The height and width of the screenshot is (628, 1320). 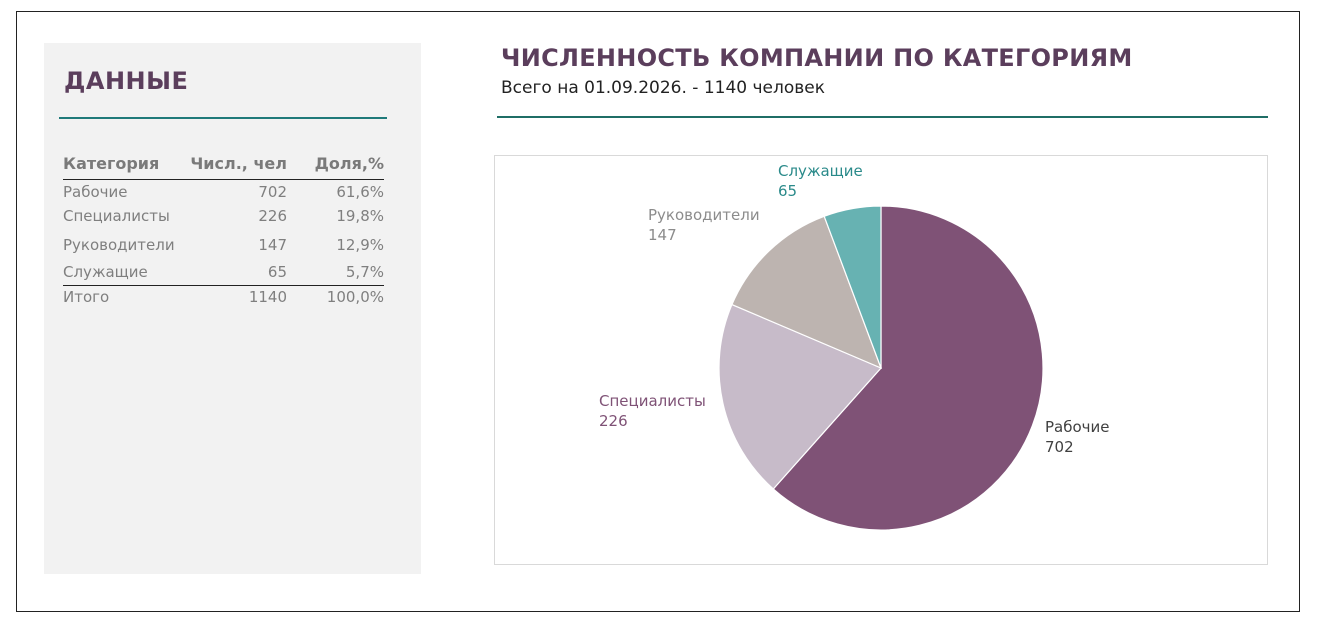 What do you see at coordinates (349, 163) in the screenshot?
I see `header-share: Доля,%` at bounding box center [349, 163].